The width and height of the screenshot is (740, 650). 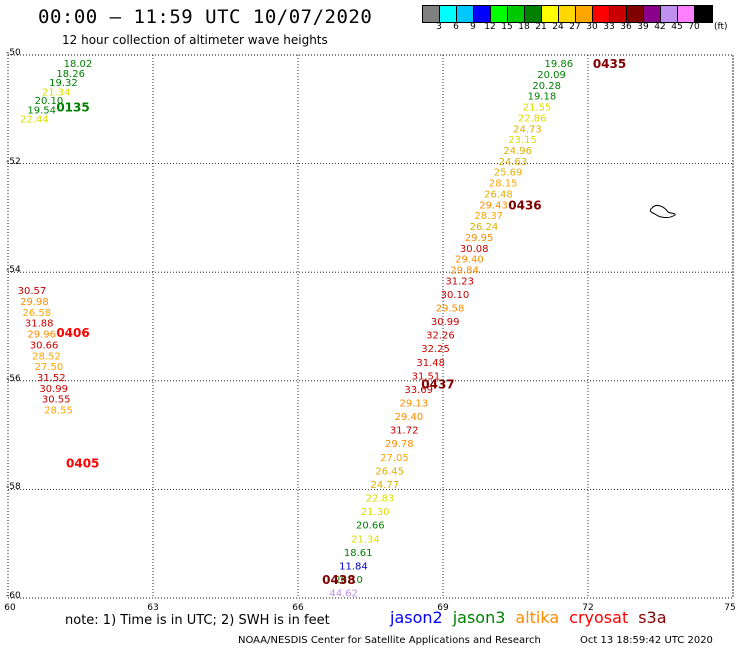 What do you see at coordinates (375, 512) in the screenshot?
I see `swh-value: 21.30` at bounding box center [375, 512].